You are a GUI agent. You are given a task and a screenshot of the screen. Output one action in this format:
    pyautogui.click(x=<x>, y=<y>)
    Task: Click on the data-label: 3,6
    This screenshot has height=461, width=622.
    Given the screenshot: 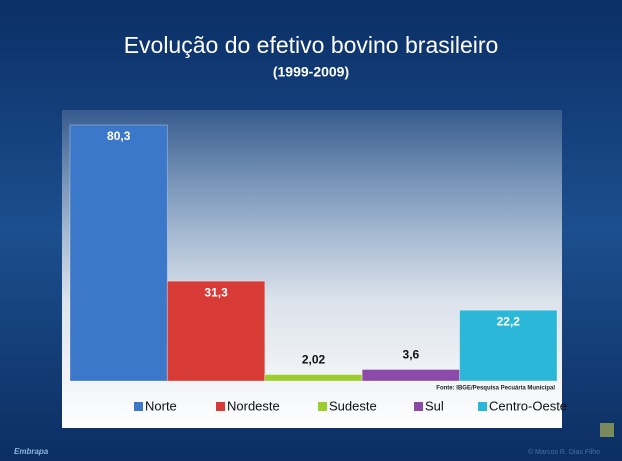 What is the action you would take?
    pyautogui.click(x=411, y=355)
    